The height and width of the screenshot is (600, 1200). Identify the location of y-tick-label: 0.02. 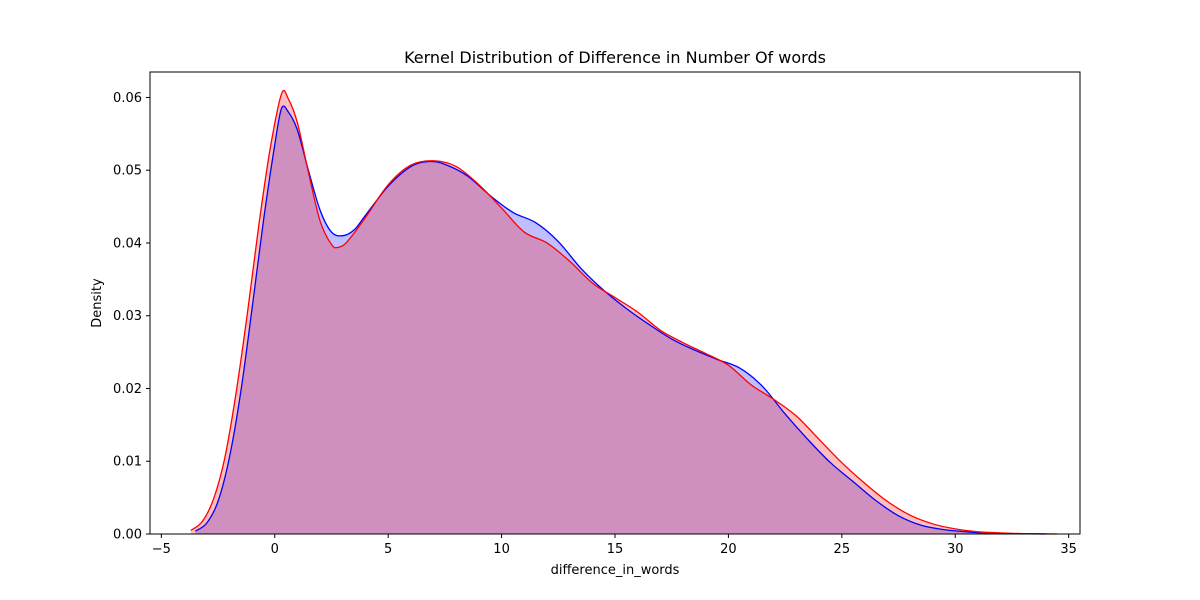
(127, 389).